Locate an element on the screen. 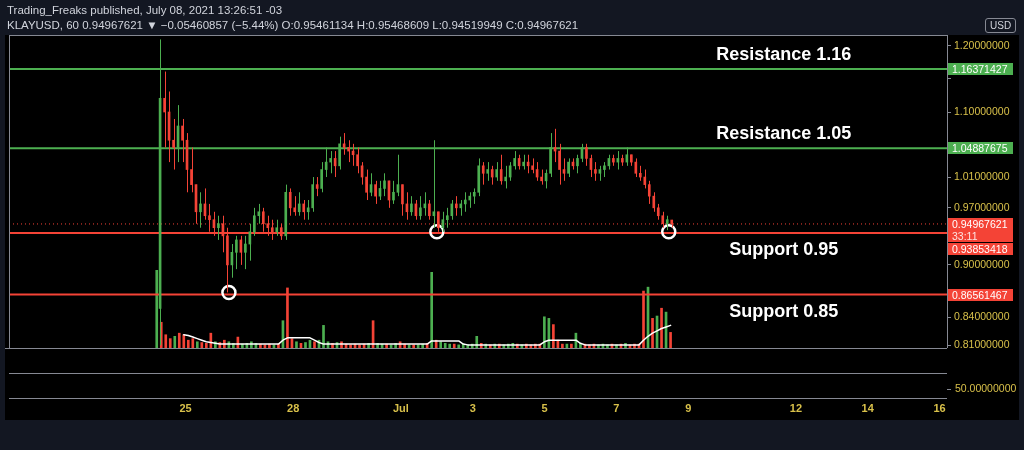  annotation: Support 0.95 is located at coordinates (784, 248).